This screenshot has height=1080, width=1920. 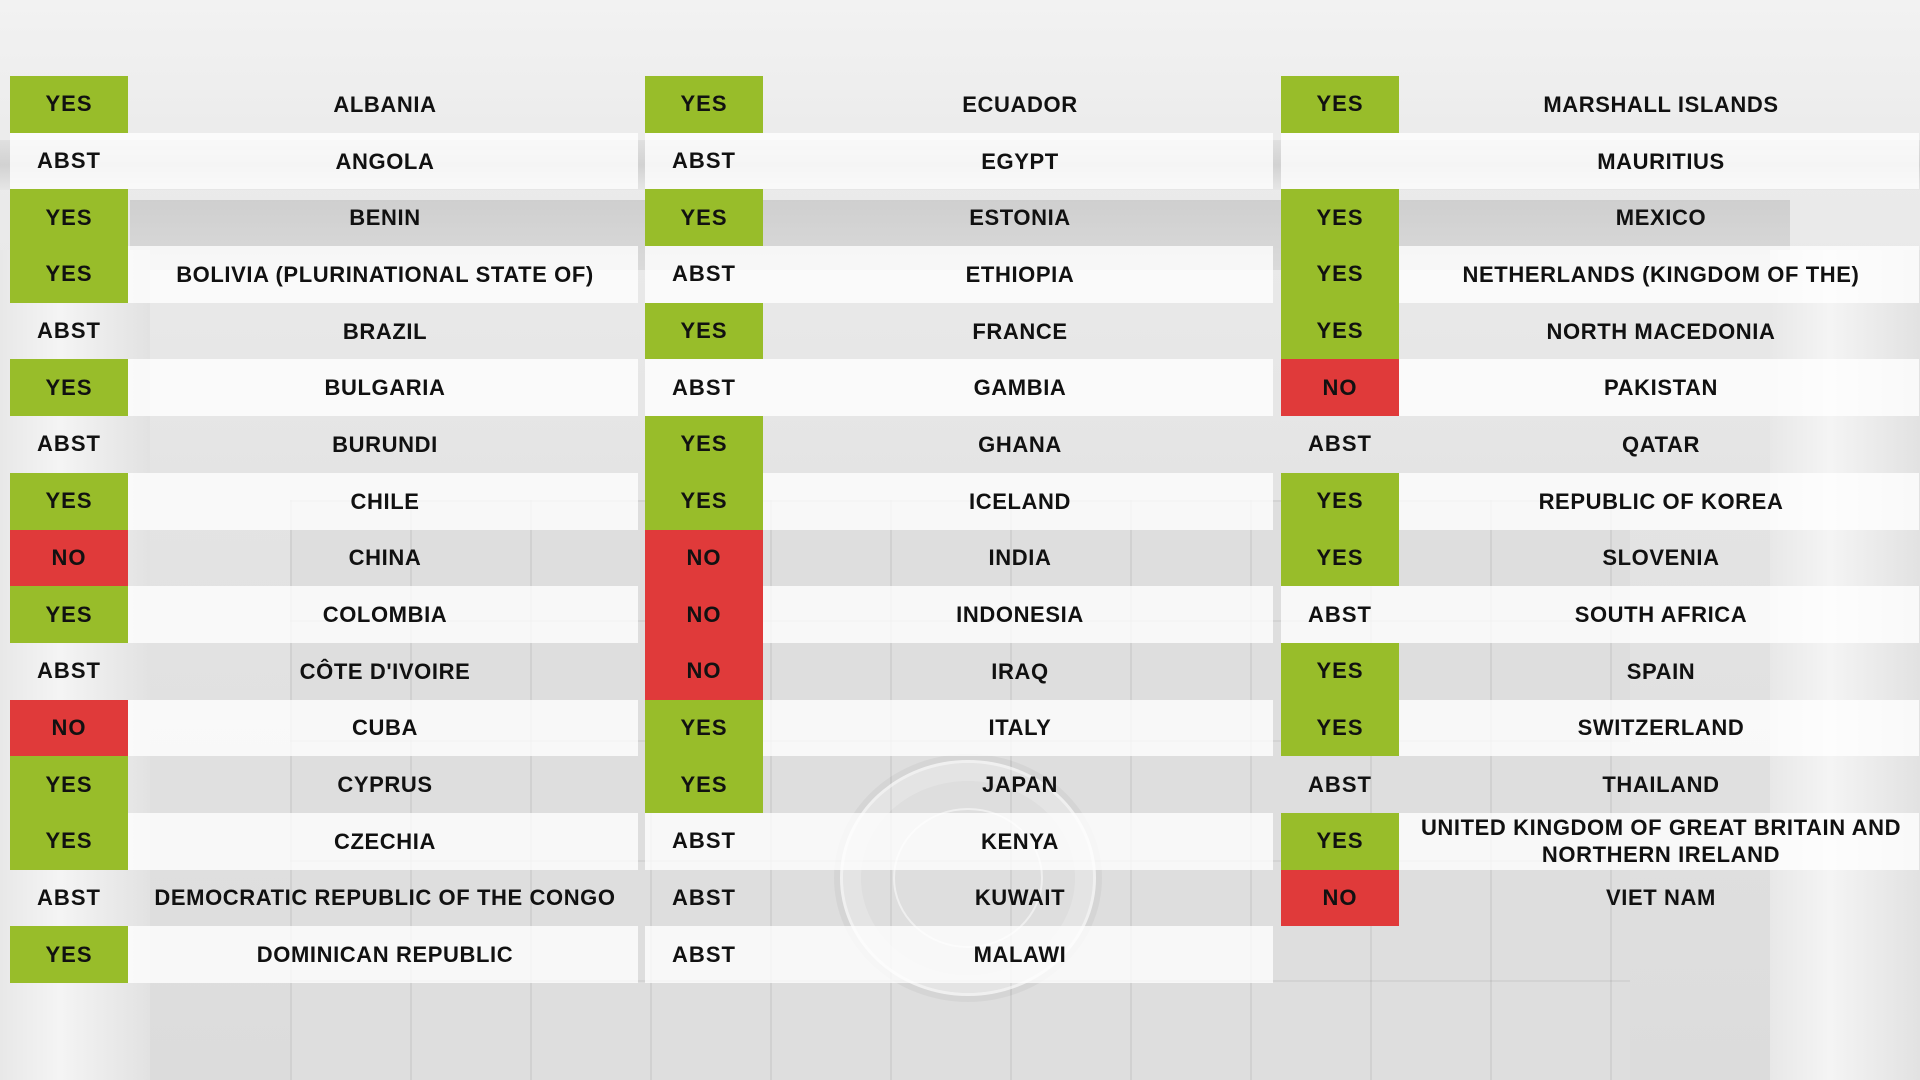 I want to click on vote-row: ABST THAILAND, so click(x=1600, y=784).